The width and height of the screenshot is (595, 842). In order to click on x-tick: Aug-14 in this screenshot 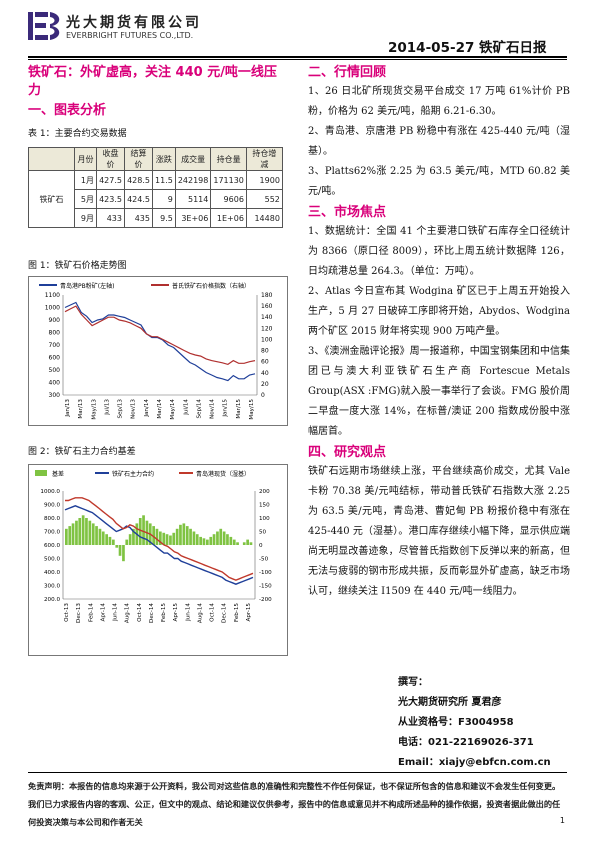, I will do `click(128, 613)`.